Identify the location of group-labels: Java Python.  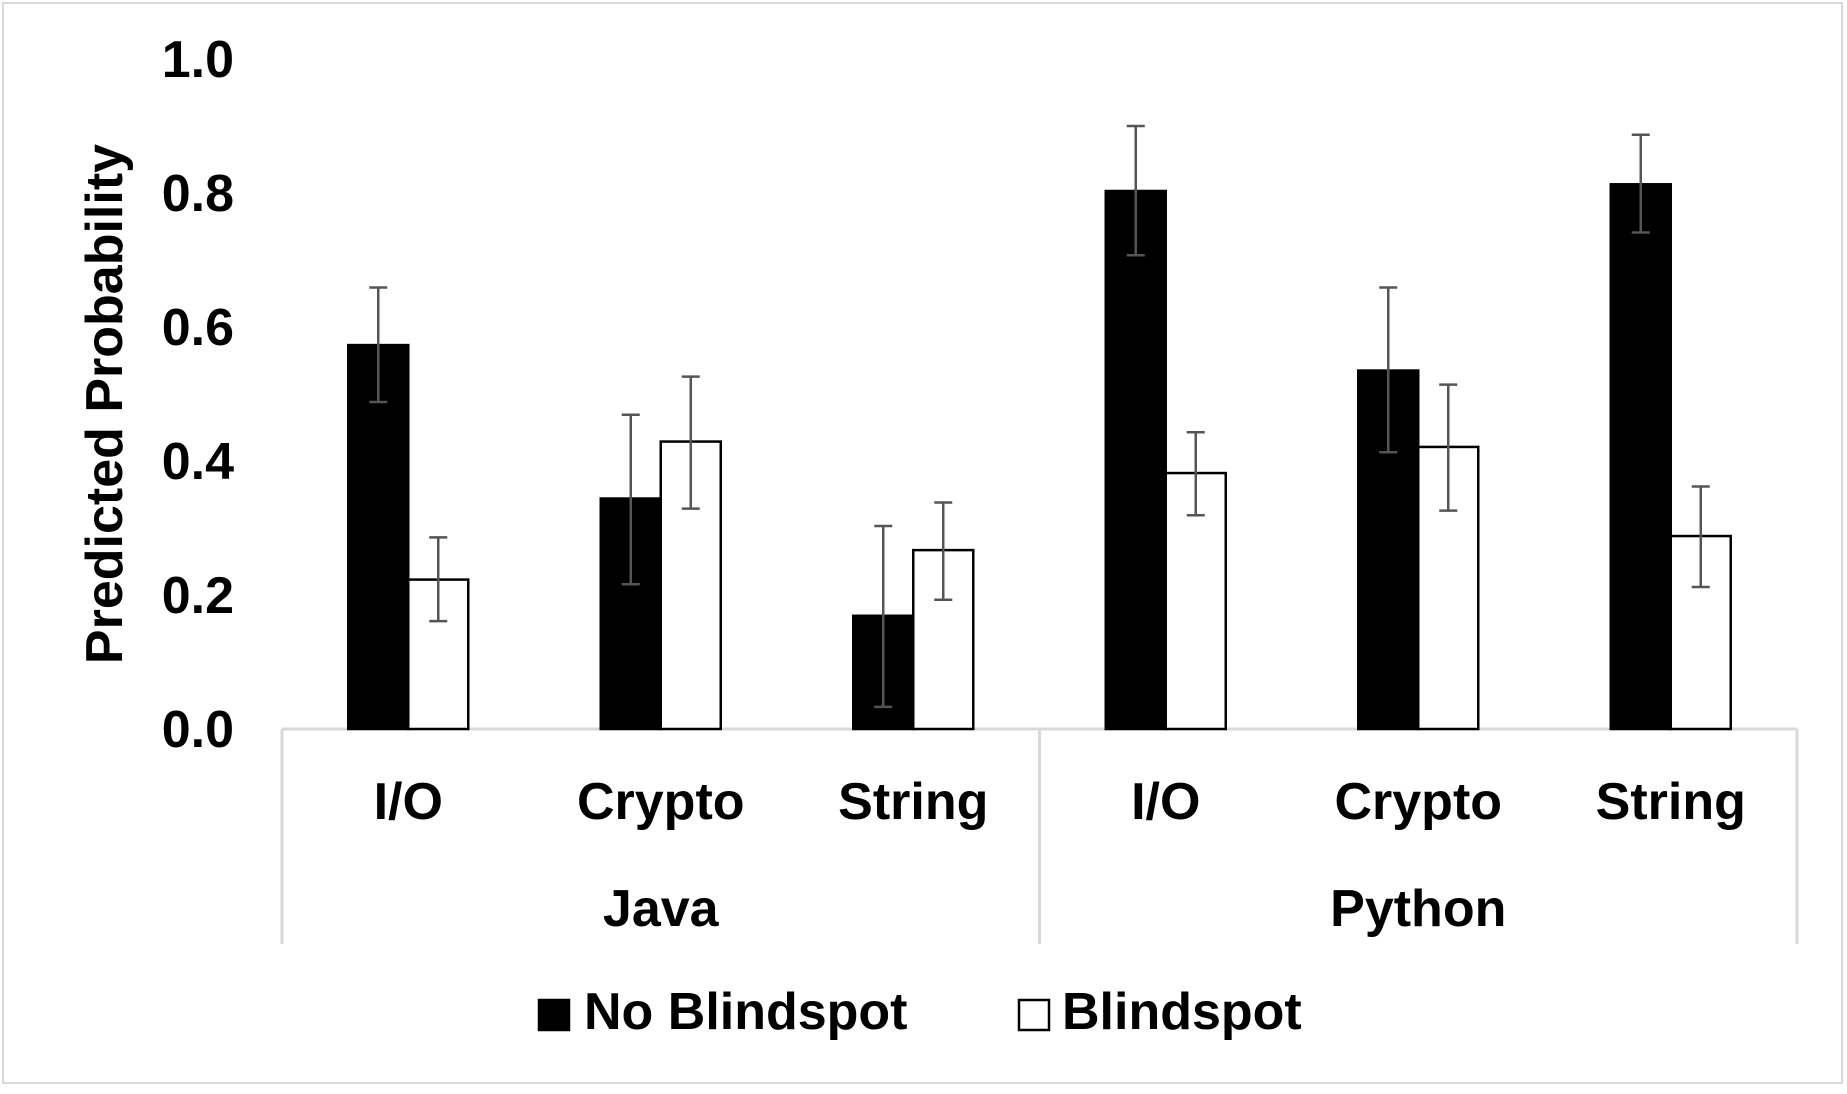
(1054, 909).